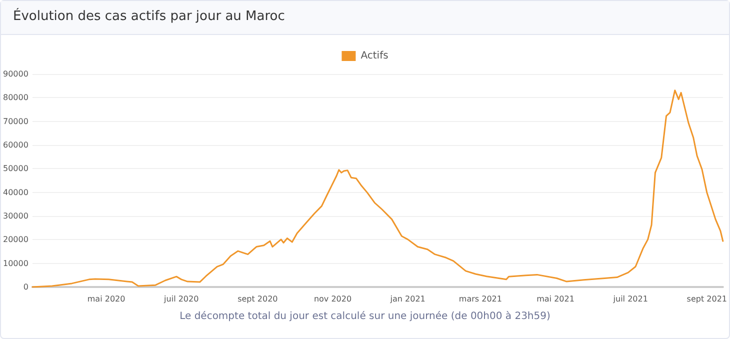 This screenshot has height=339, width=730. What do you see at coordinates (258, 299) in the screenshot?
I see `x-tick-label: sept 2020` at bounding box center [258, 299].